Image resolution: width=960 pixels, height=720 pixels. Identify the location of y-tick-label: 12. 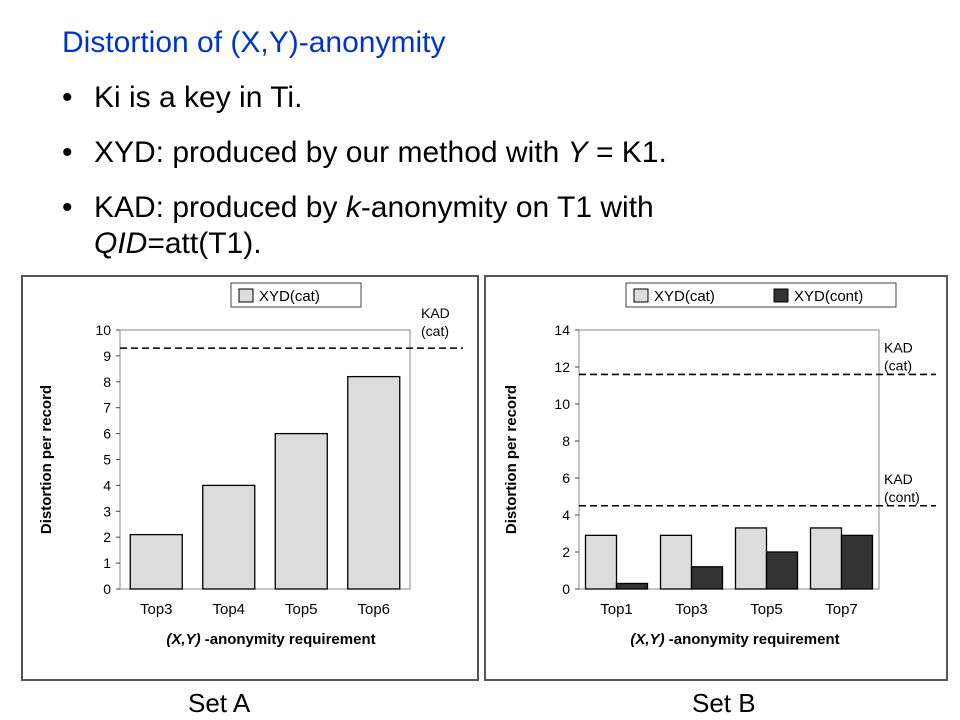
(562, 367).